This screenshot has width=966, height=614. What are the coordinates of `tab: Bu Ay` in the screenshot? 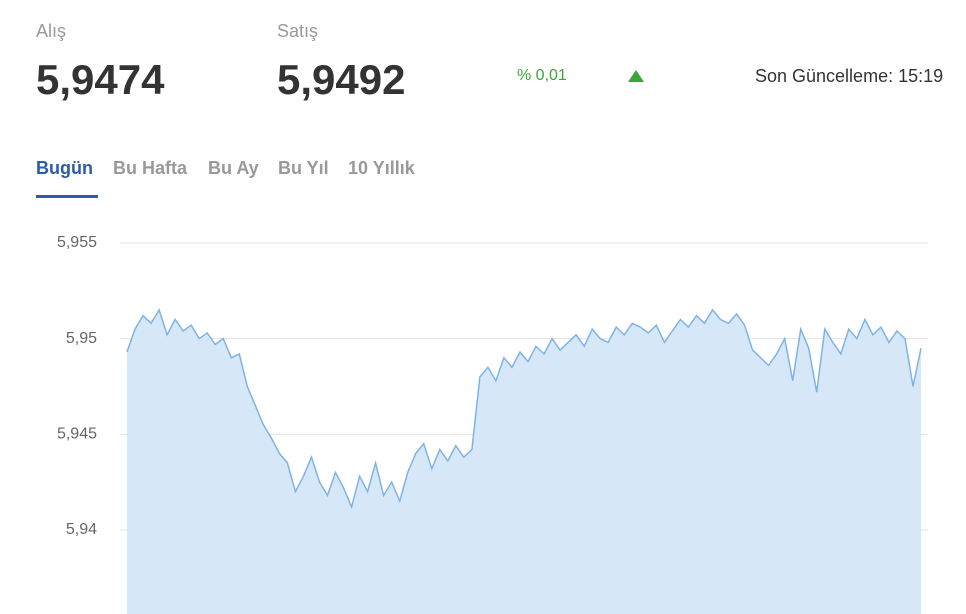 It's located at (233, 168).